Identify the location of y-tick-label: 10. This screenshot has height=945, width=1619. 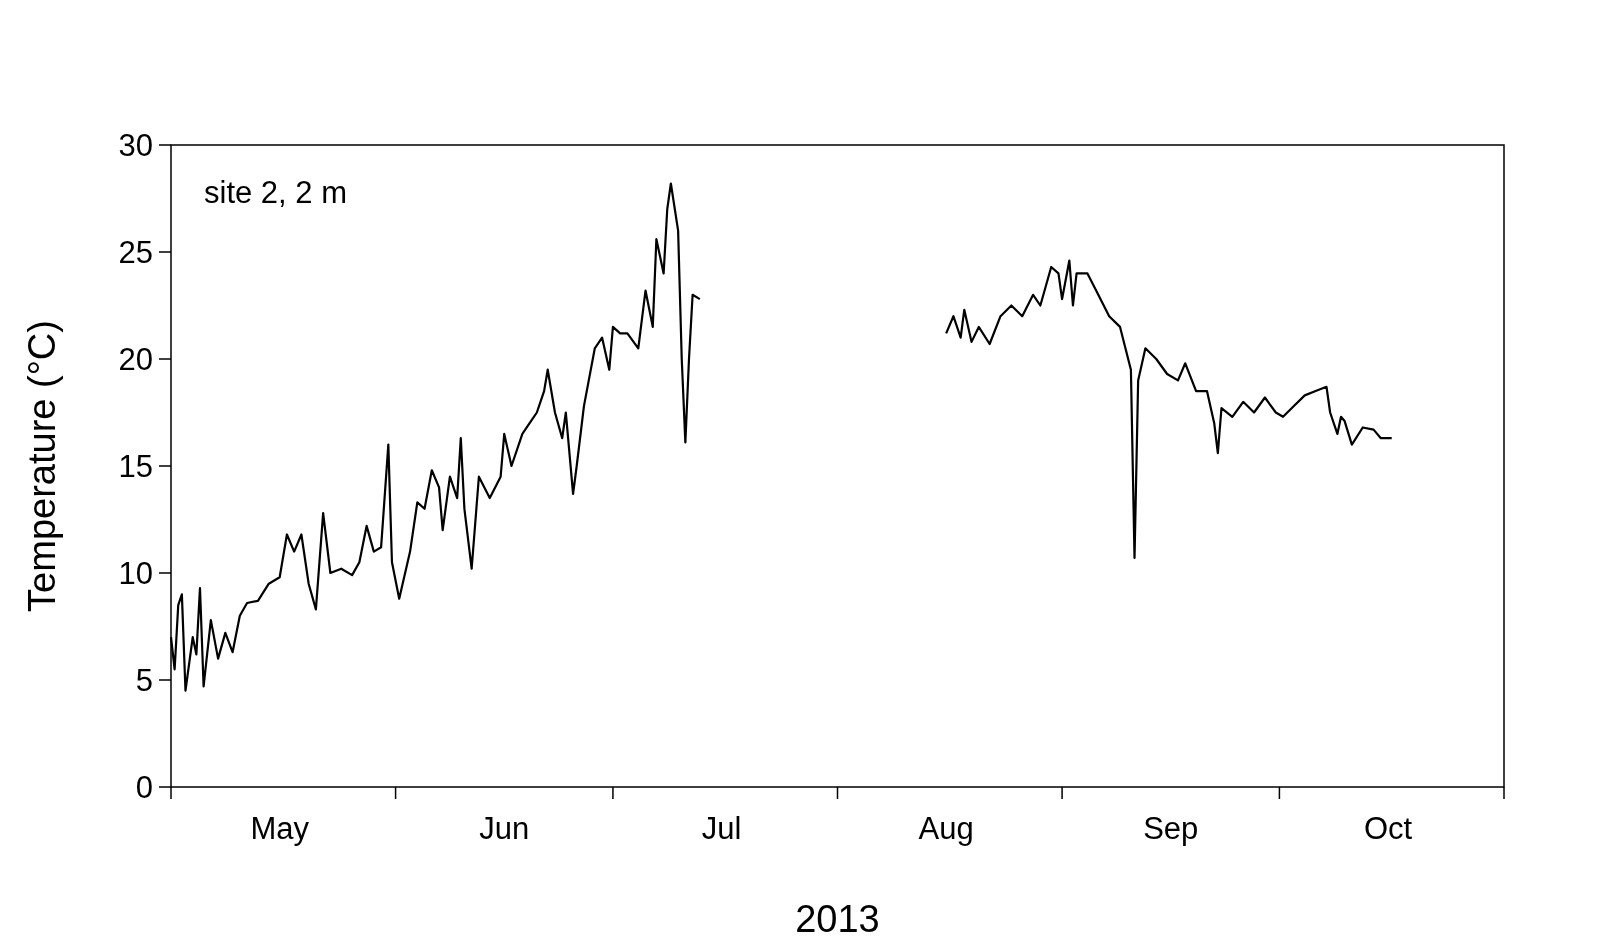
(135, 573).